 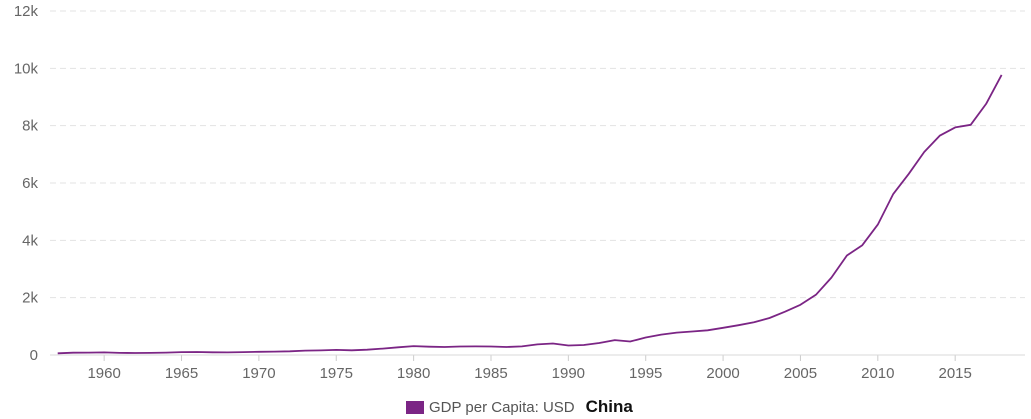 What do you see at coordinates (831, 278) in the screenshot?
I see `data-point-2007` at bounding box center [831, 278].